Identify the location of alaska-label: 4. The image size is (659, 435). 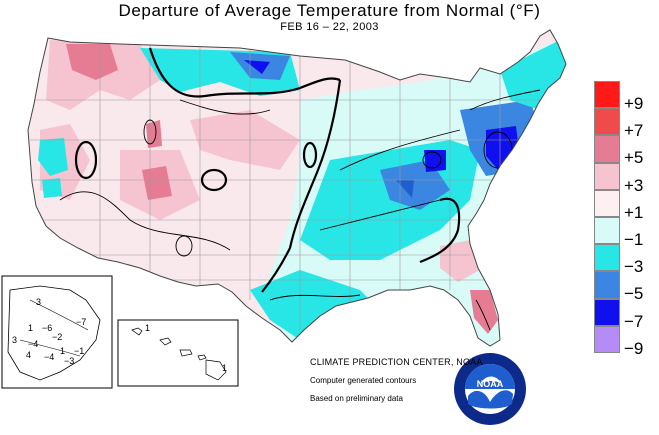
(28, 355).